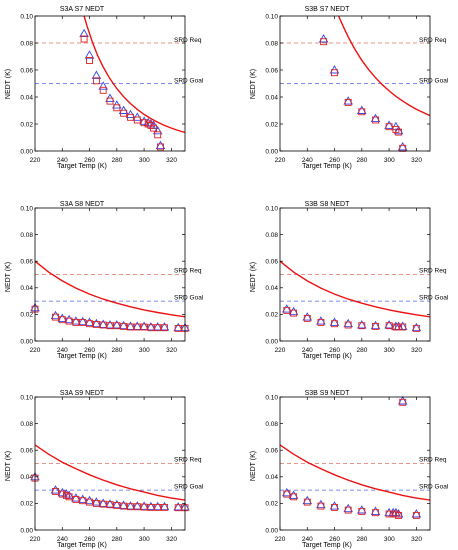 The height and width of the screenshot is (550, 458). Describe the element at coordinates (110, 83) in the screenshot. I see `plot-area` at that location.